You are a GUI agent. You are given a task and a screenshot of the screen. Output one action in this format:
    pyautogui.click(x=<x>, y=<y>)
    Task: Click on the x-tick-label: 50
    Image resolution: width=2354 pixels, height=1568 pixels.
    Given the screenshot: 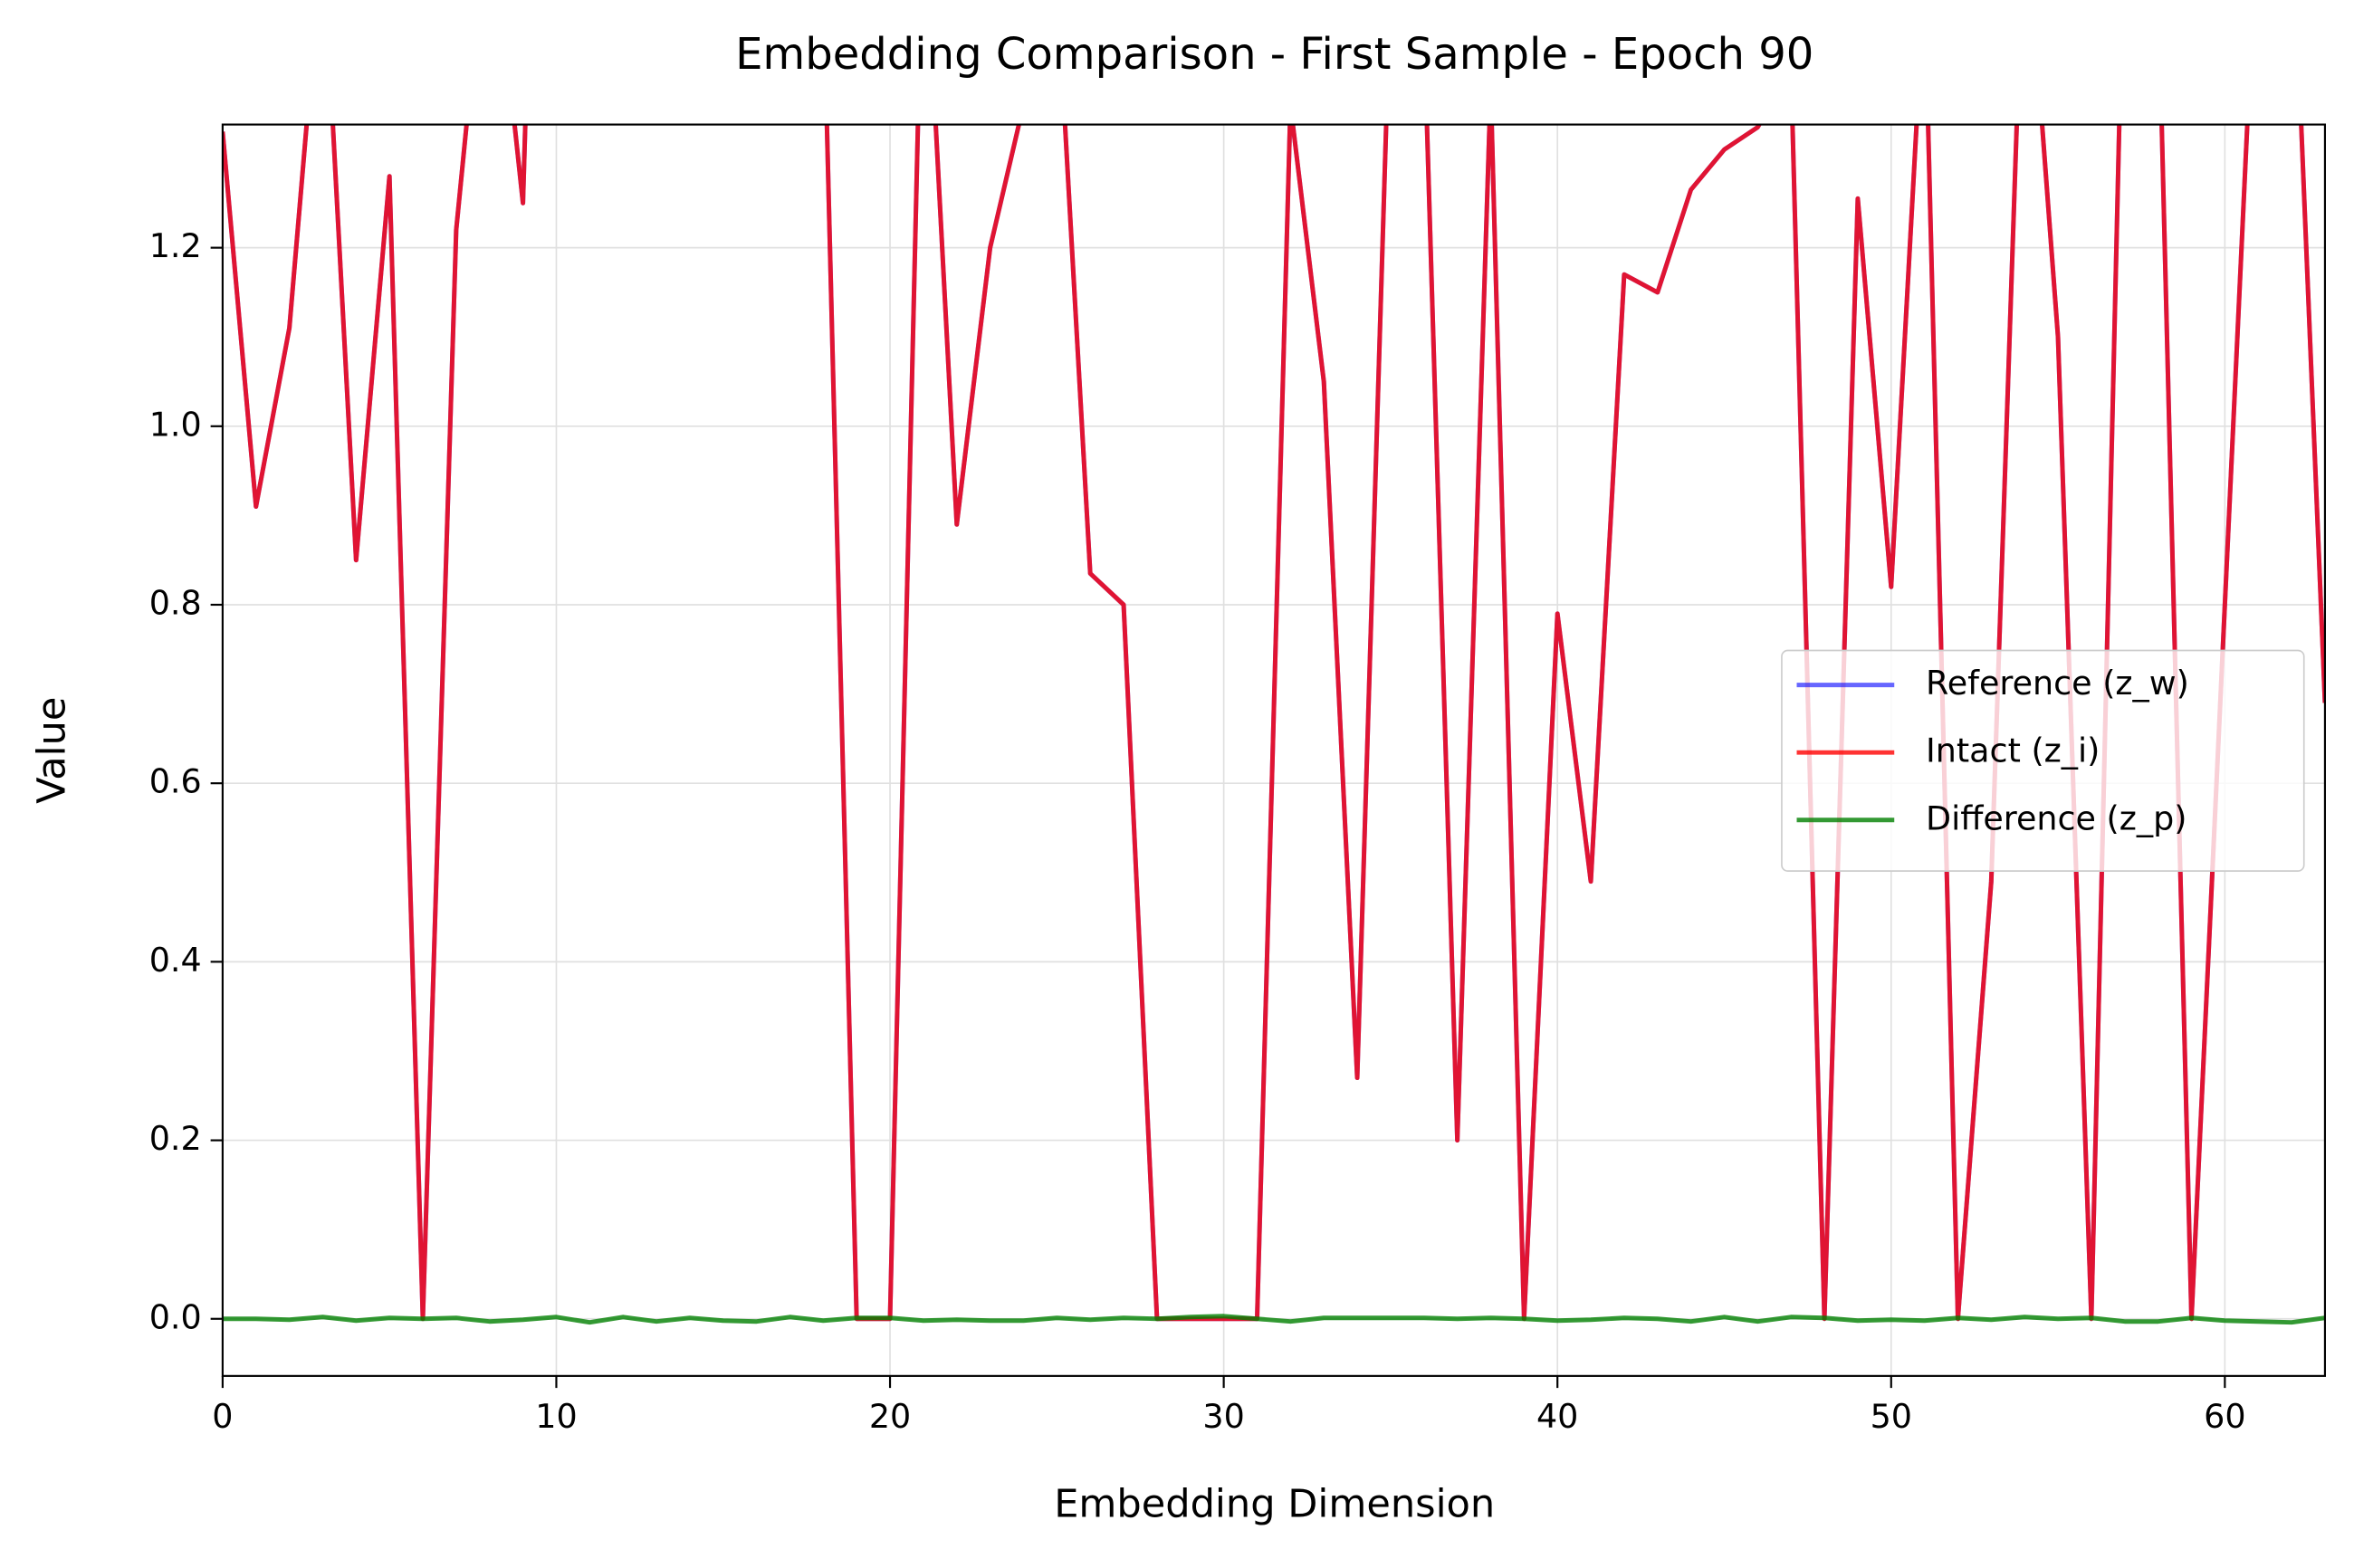 What is the action you would take?
    pyautogui.click(x=1891, y=1416)
    